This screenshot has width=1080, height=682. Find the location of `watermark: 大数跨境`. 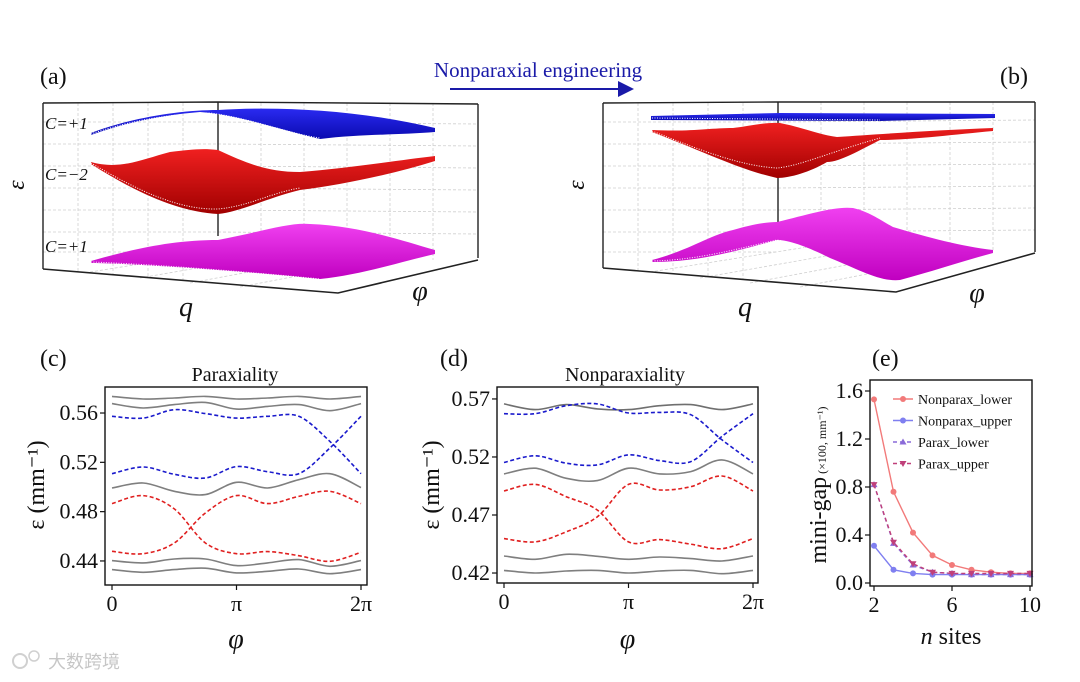

watermark: 大数跨境 is located at coordinates (66, 661).